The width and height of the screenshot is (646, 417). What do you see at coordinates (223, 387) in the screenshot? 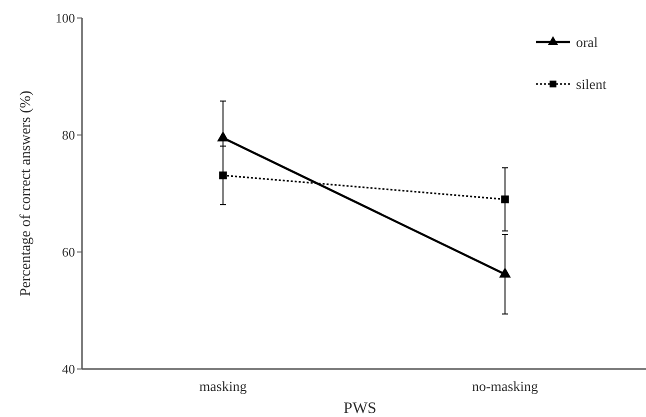
I see `x-tick-label: masking` at bounding box center [223, 387].